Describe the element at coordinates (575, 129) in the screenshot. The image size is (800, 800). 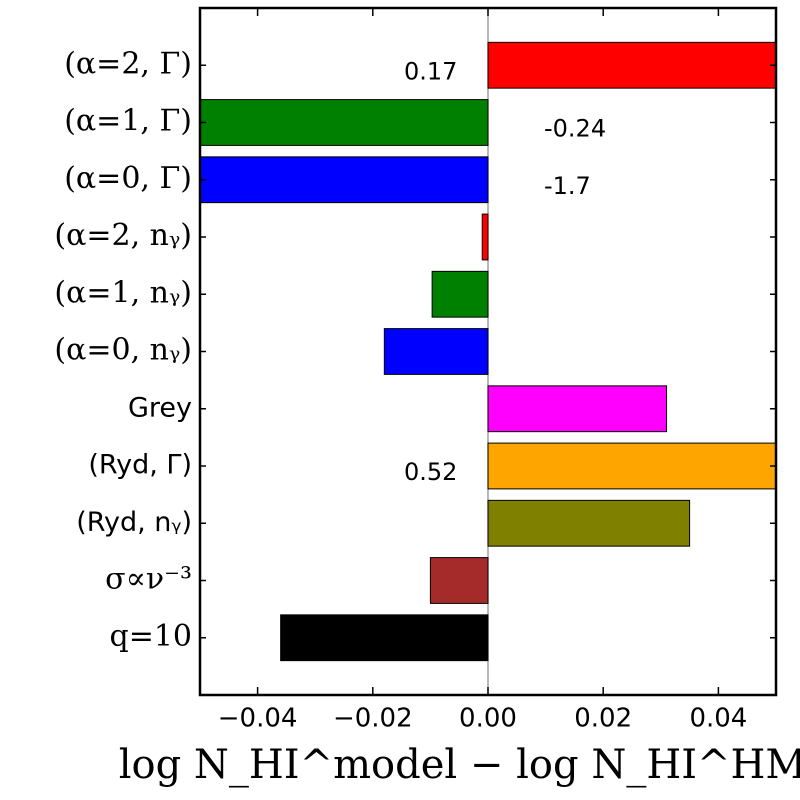
I see `value-label: -0.24` at that location.